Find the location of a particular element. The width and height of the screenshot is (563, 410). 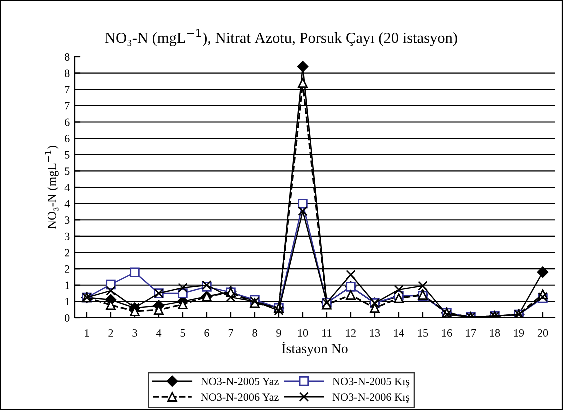

x-tick-label: 12 is located at coordinates (351, 333).